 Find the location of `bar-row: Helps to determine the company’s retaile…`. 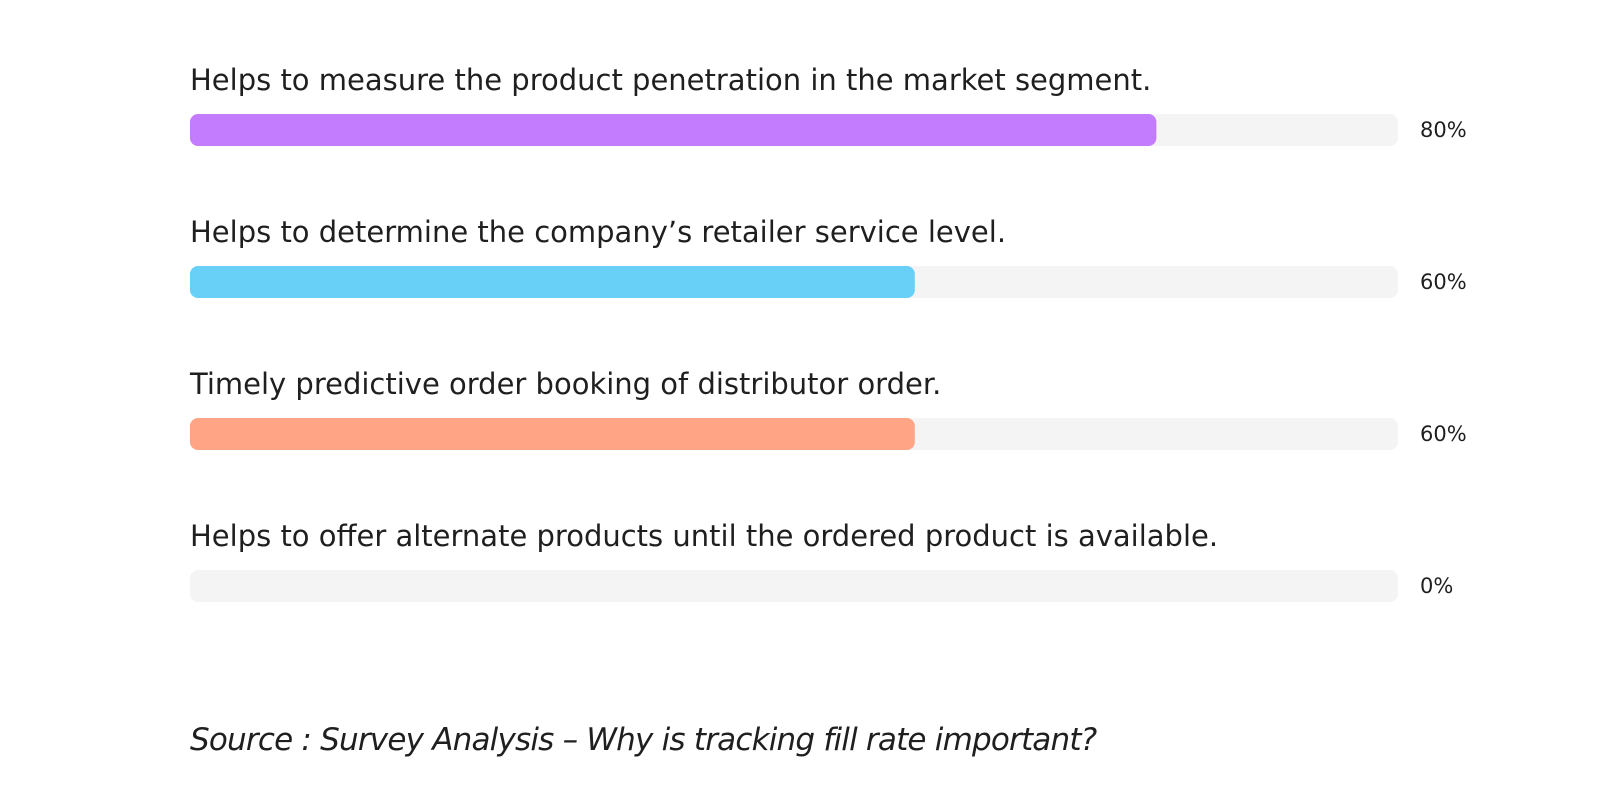

bar-row: Helps to determine the company’s retaile… is located at coordinates (828, 256).